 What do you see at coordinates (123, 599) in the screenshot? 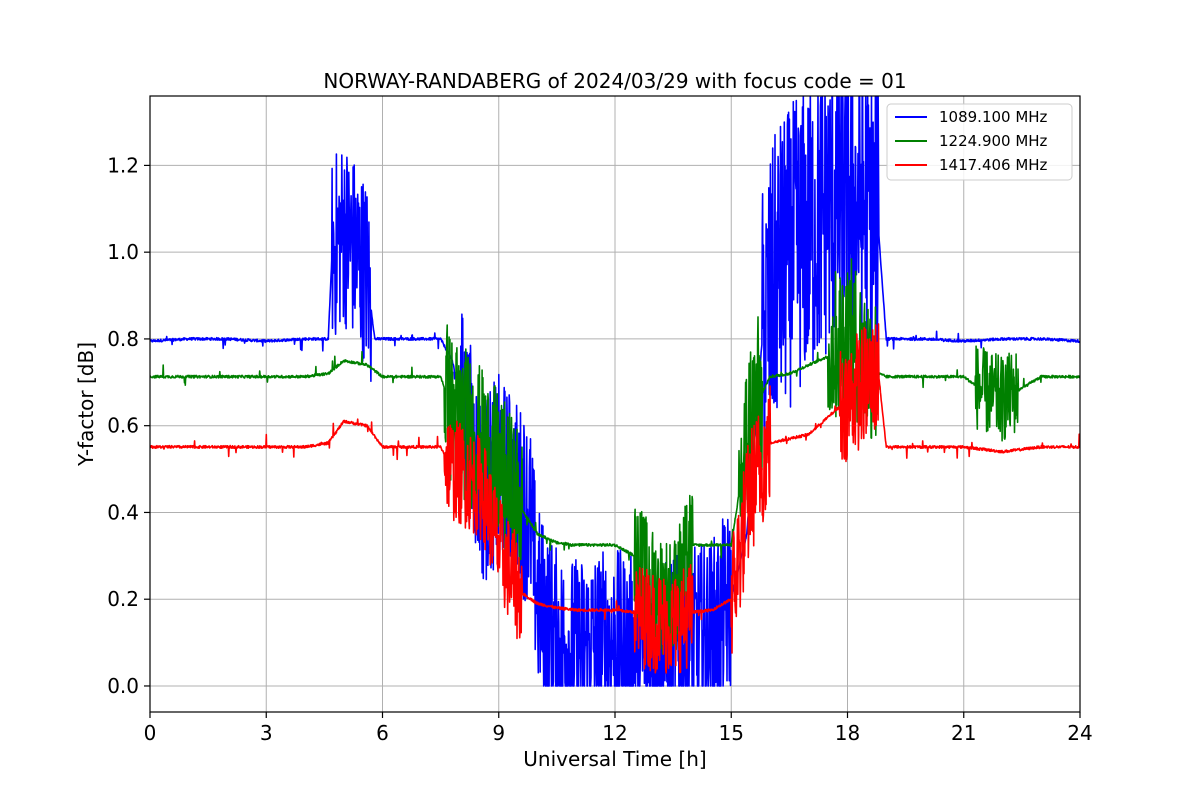
I see `y-tick-label: 0.2` at bounding box center [123, 599].